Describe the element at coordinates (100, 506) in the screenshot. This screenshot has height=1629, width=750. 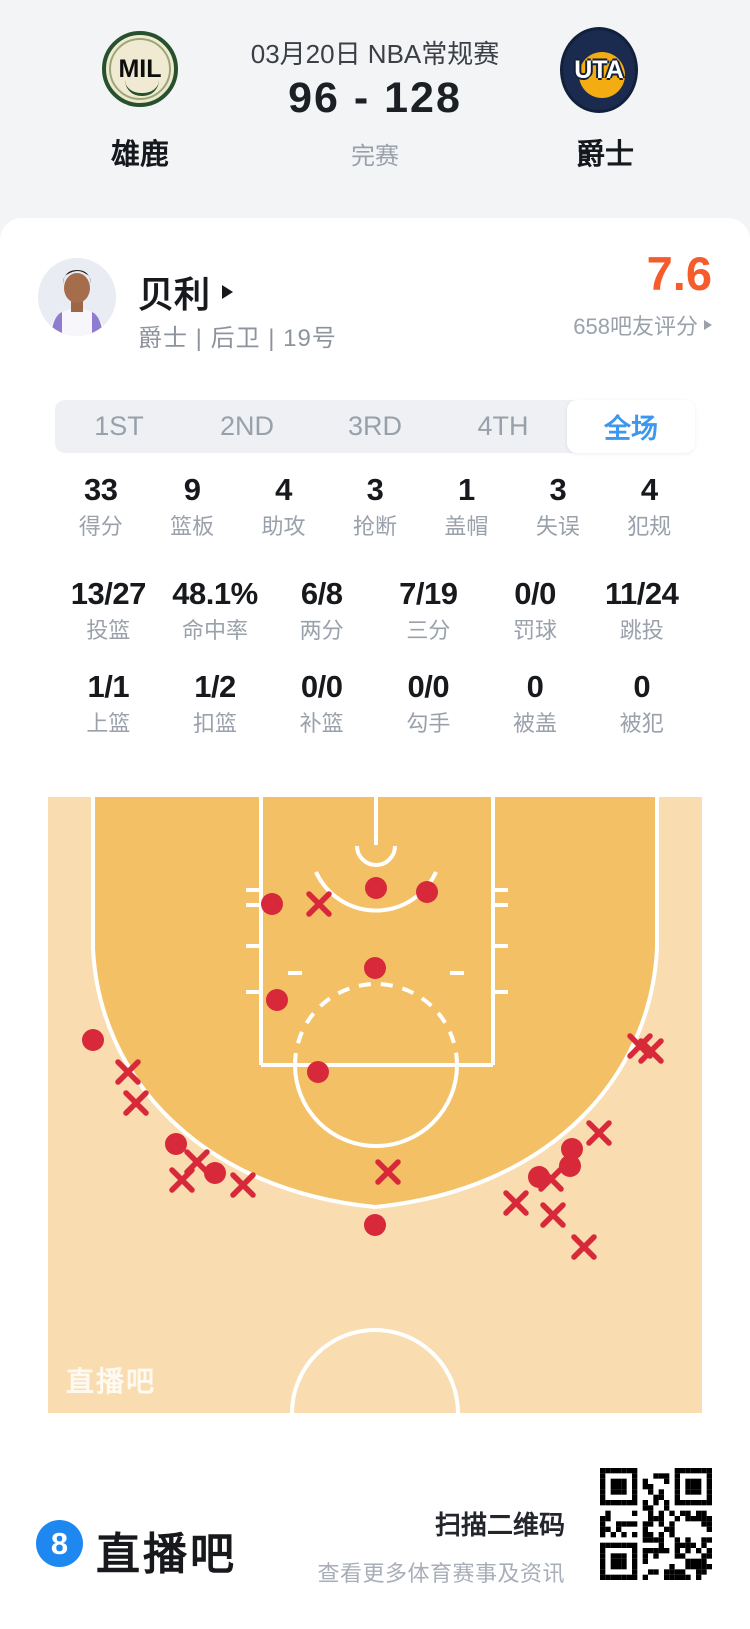
I see `stat-cell: 33 得分` at that location.